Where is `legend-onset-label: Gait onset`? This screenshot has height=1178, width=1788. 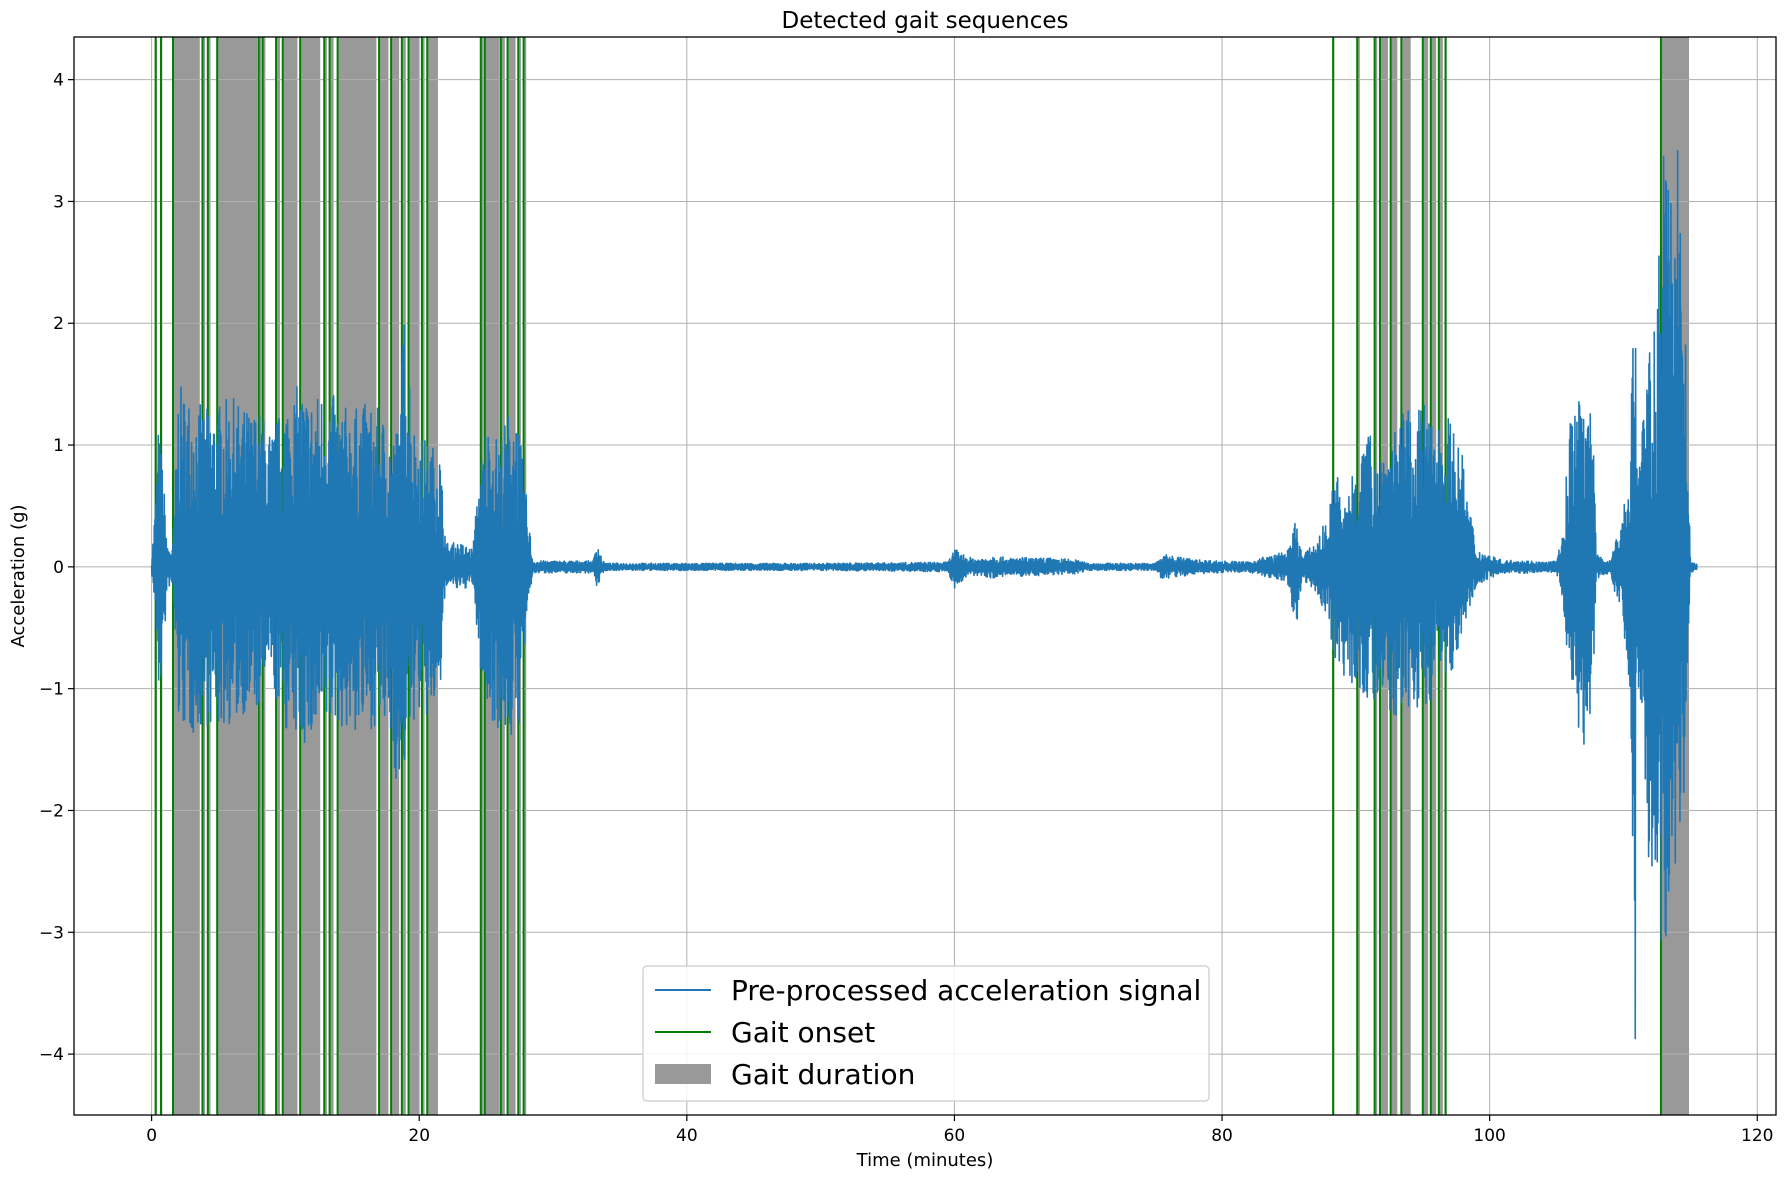 legend-onset-label: Gait onset is located at coordinates (803, 1032).